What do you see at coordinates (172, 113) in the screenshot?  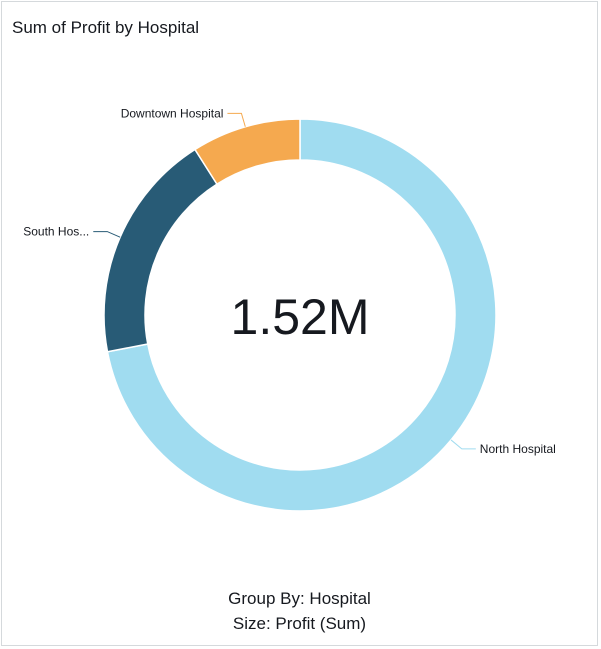 I see `slice-label-downtown-hospital: Downtown Hospital` at bounding box center [172, 113].